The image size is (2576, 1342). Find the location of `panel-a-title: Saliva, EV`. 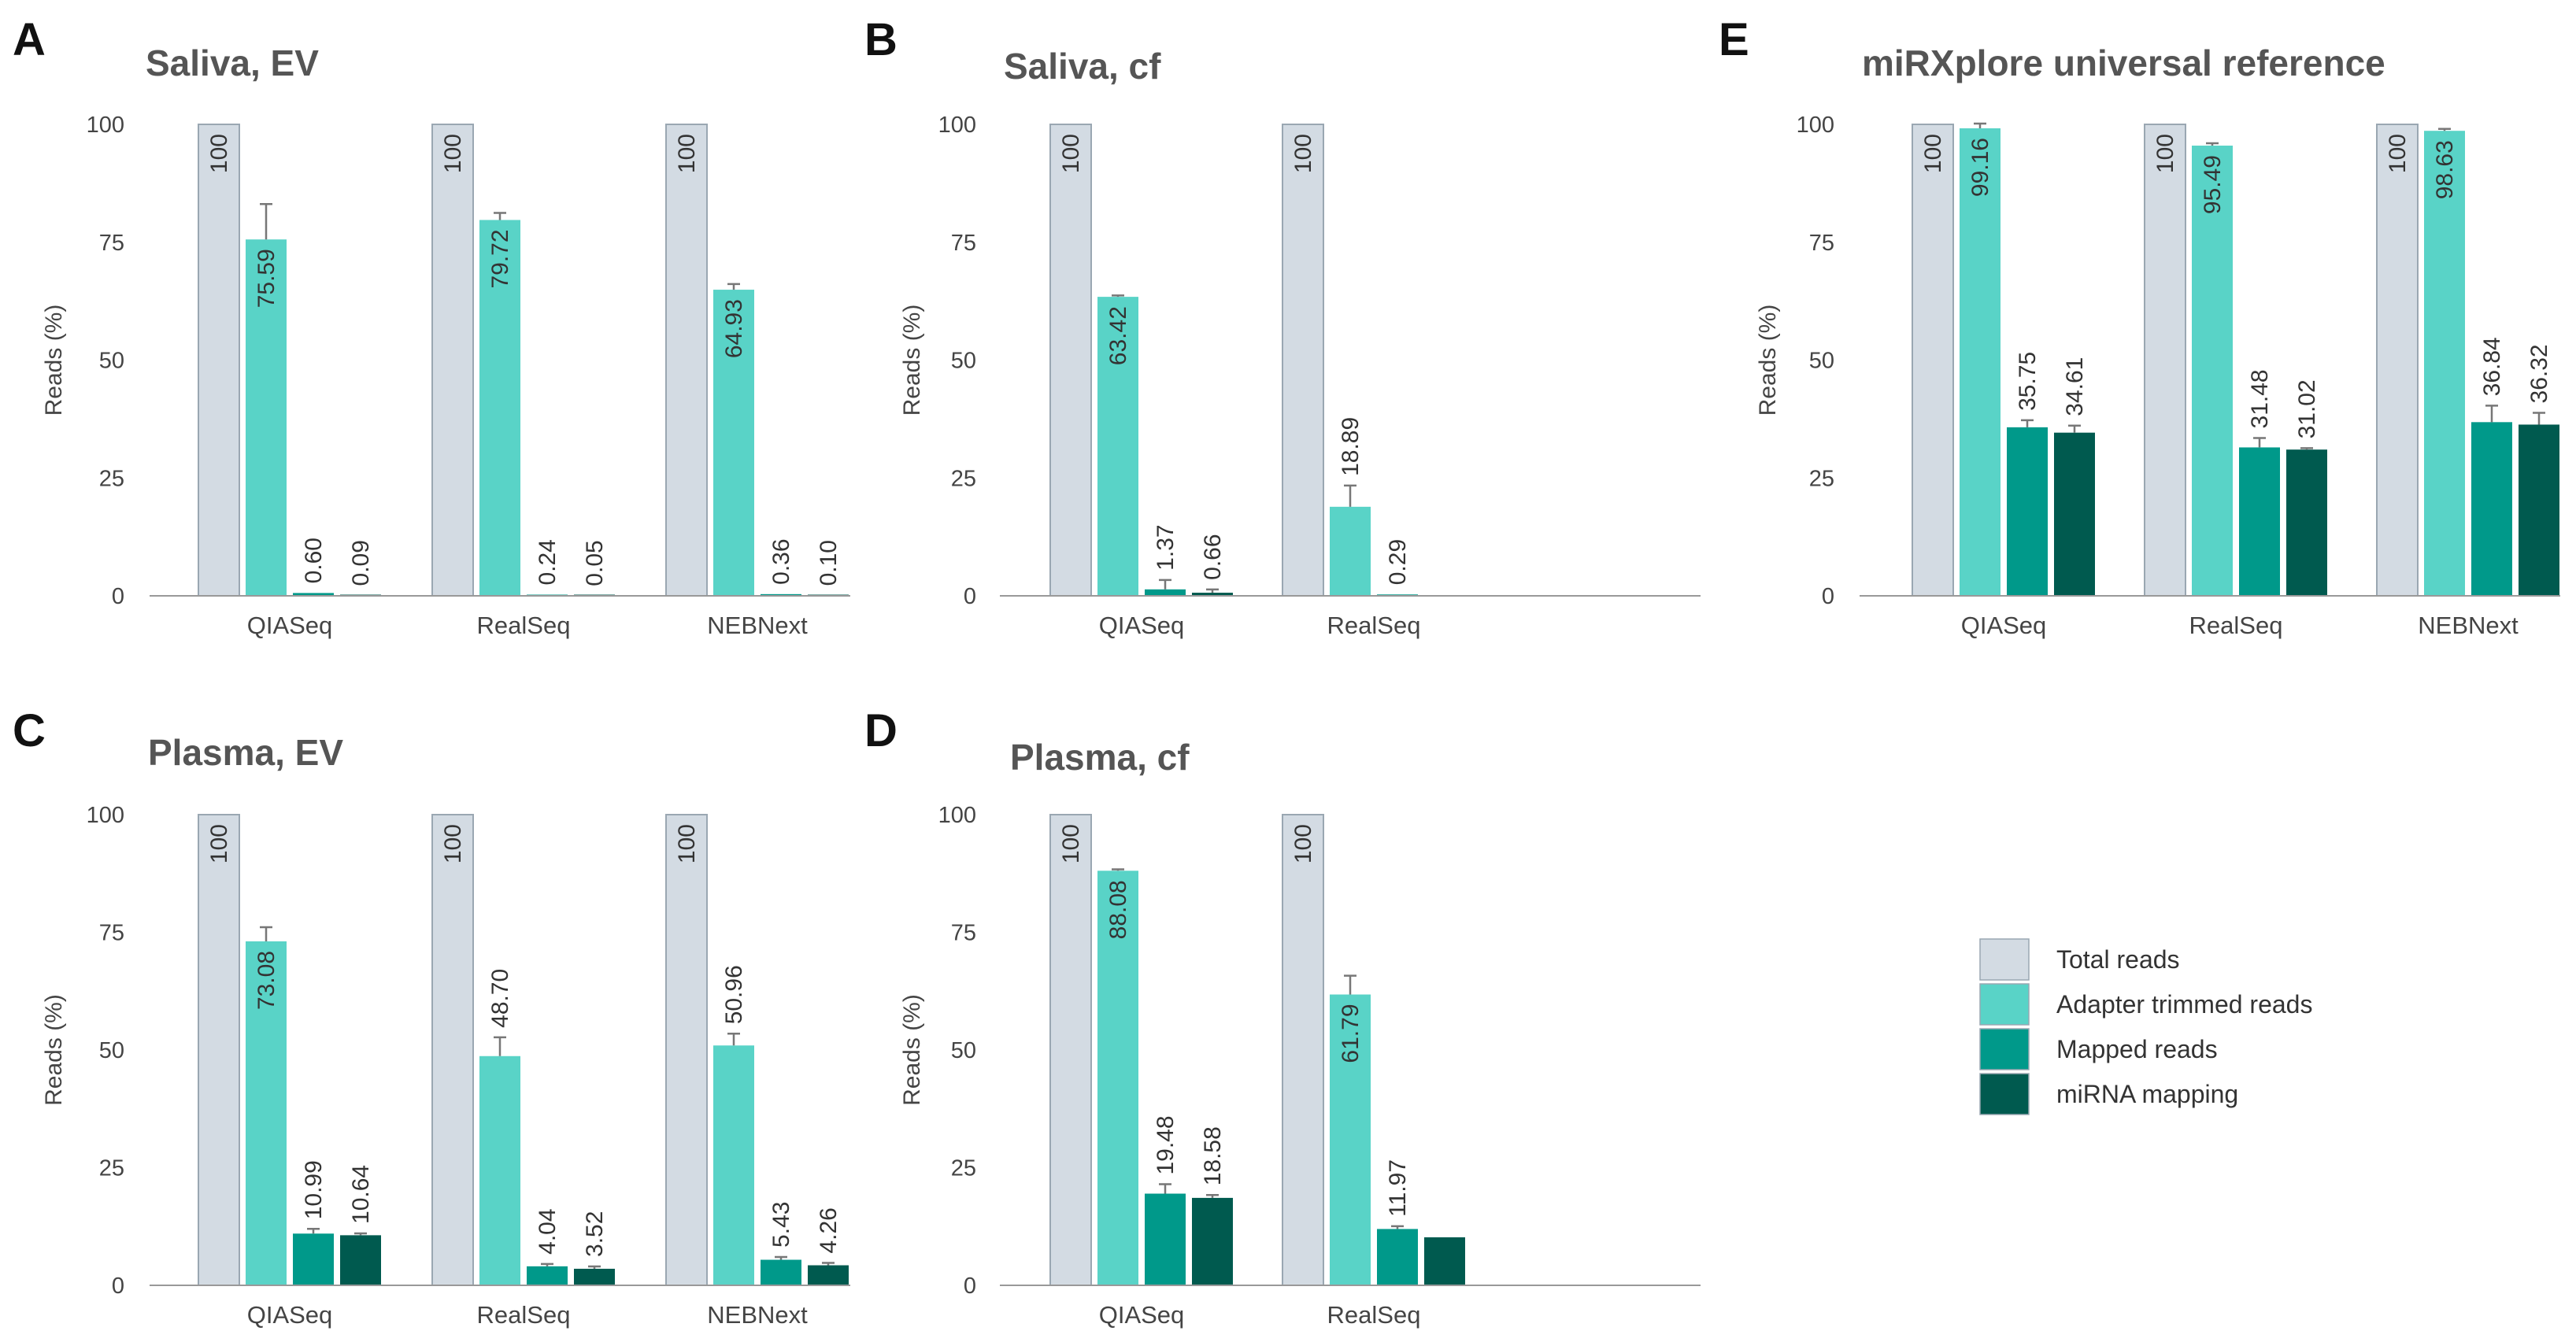

panel-a-title: Saliva, EV is located at coordinates (232, 63).